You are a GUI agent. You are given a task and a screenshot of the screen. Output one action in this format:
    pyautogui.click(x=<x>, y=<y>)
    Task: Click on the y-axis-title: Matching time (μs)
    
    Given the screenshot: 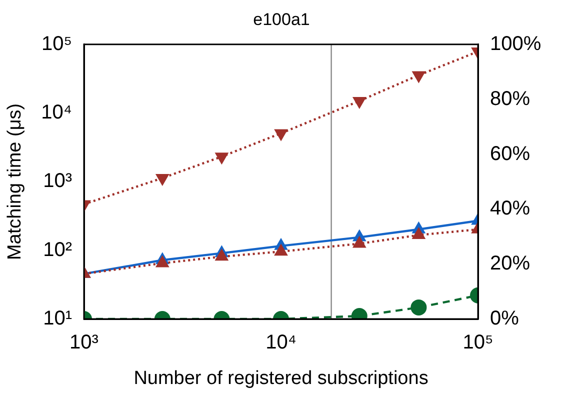 What is the action you would take?
    pyautogui.click(x=15, y=181)
    